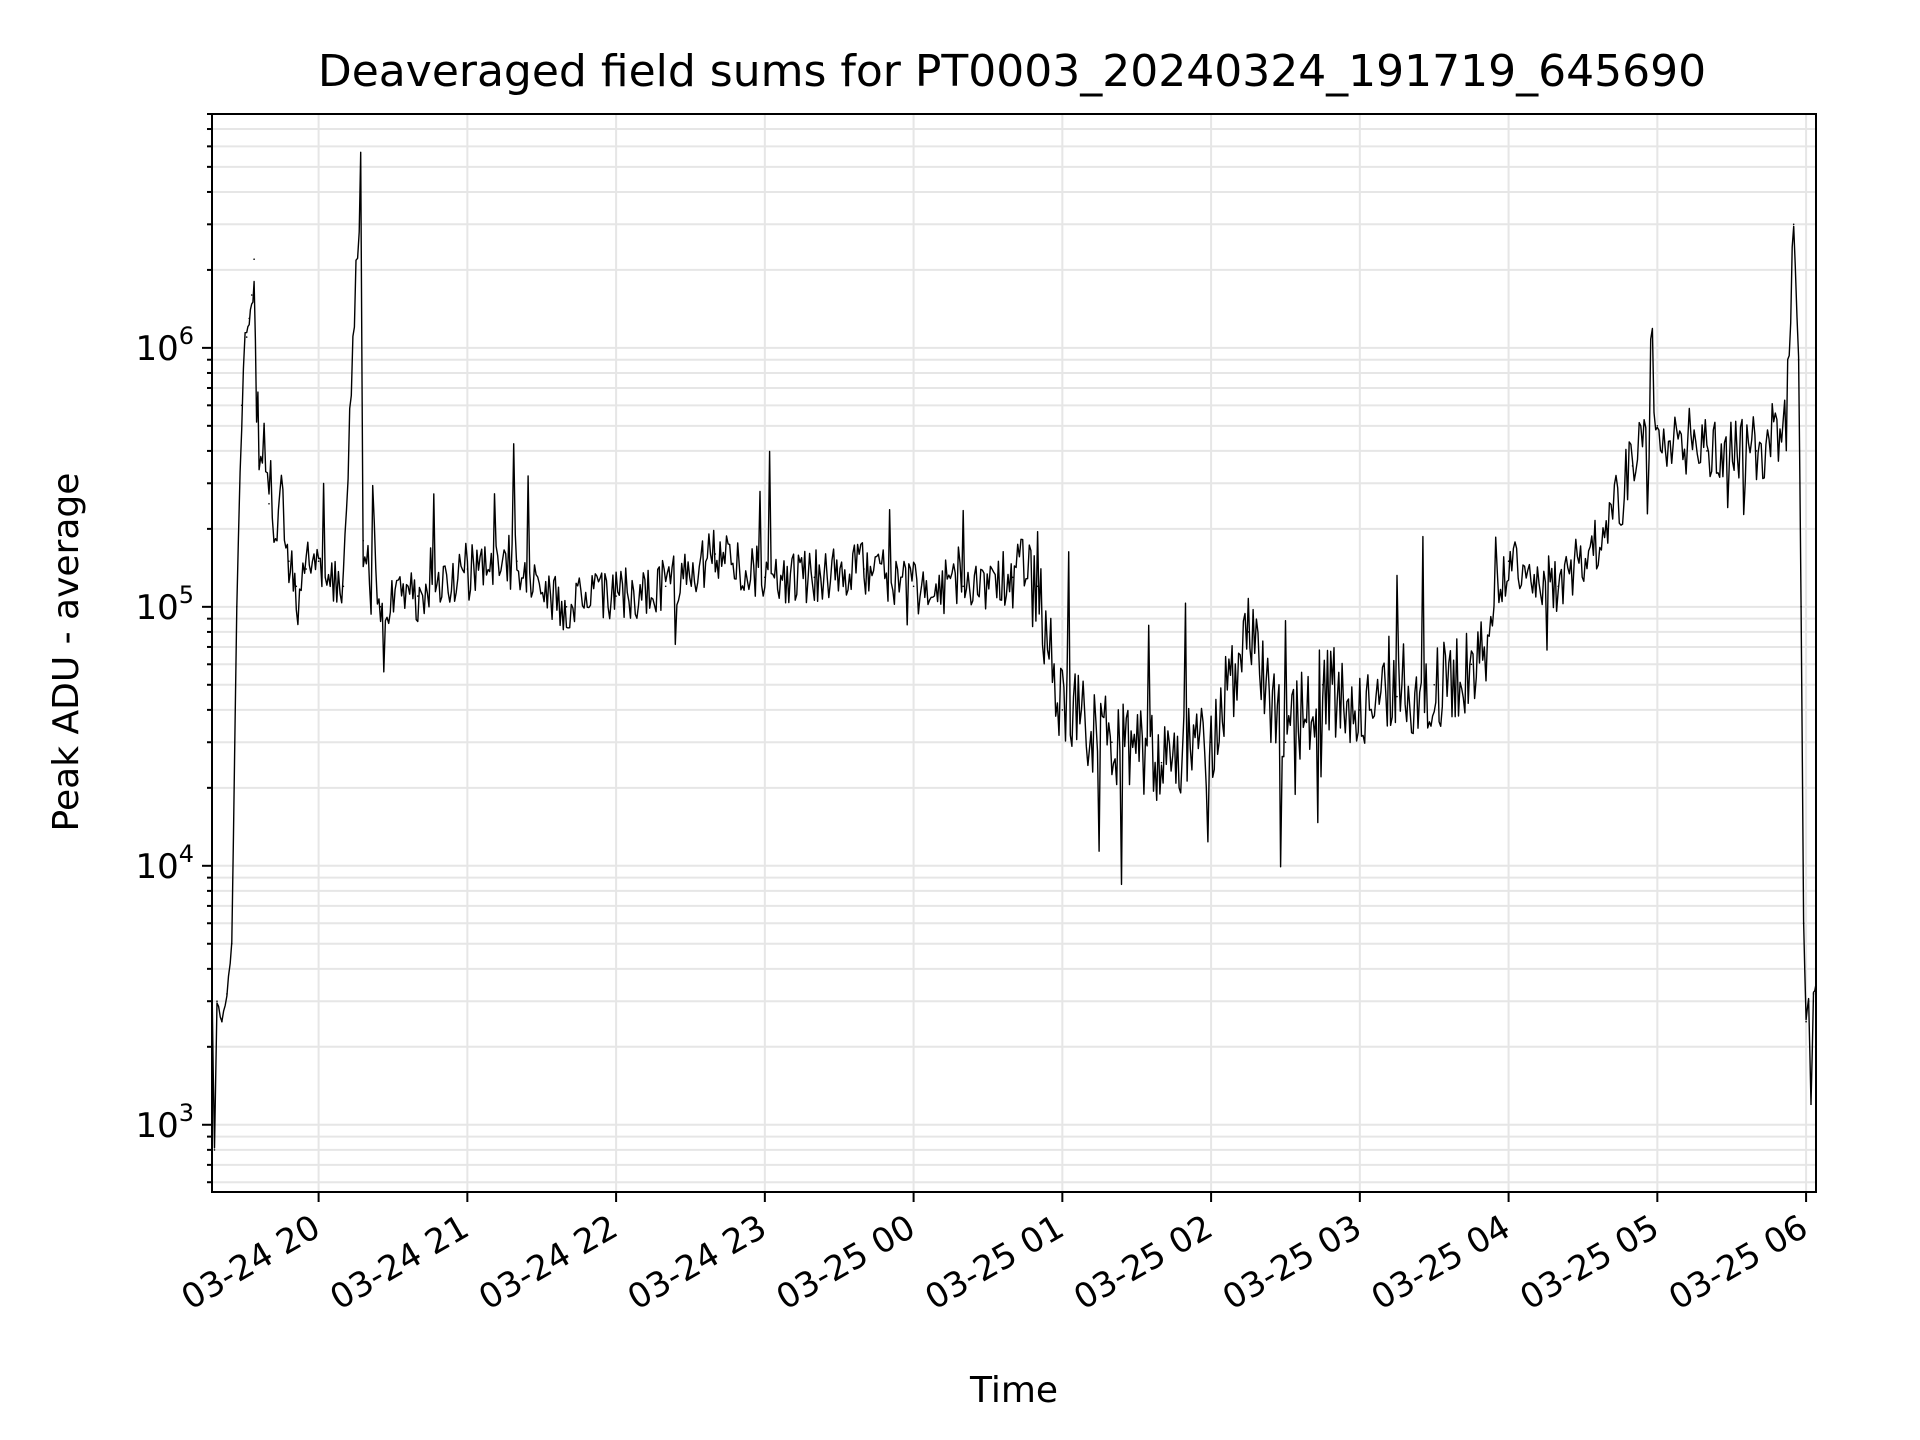  What do you see at coordinates (164, 1122) in the screenshot?
I see `y-tick-label: 10³` at bounding box center [164, 1122].